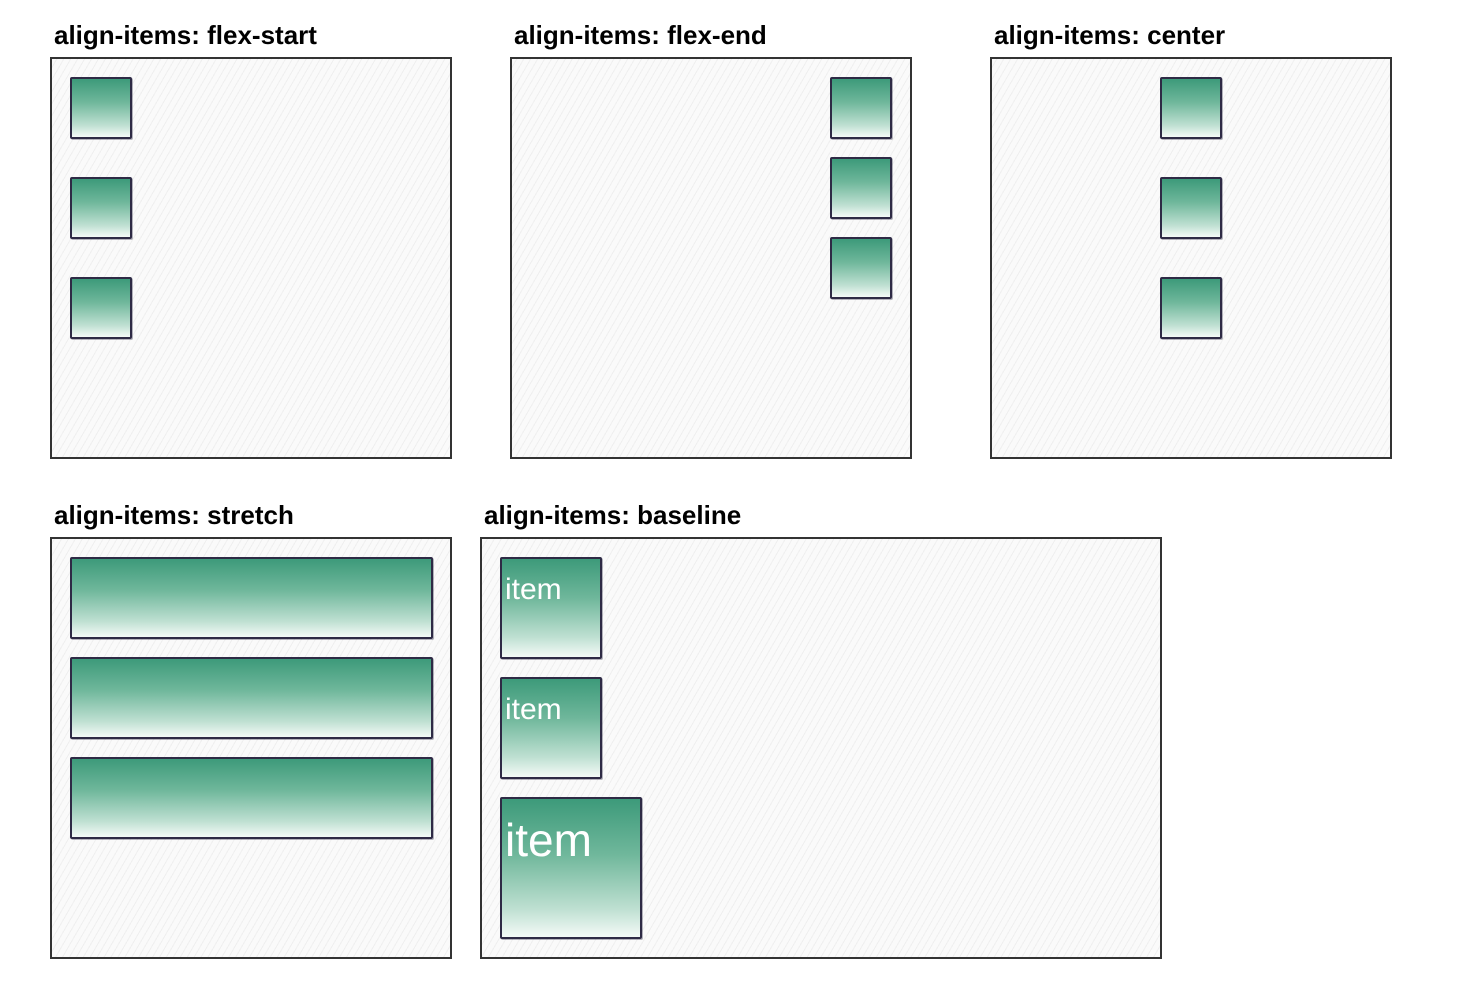  I want to click on flex-end-container, so click(711, 258).